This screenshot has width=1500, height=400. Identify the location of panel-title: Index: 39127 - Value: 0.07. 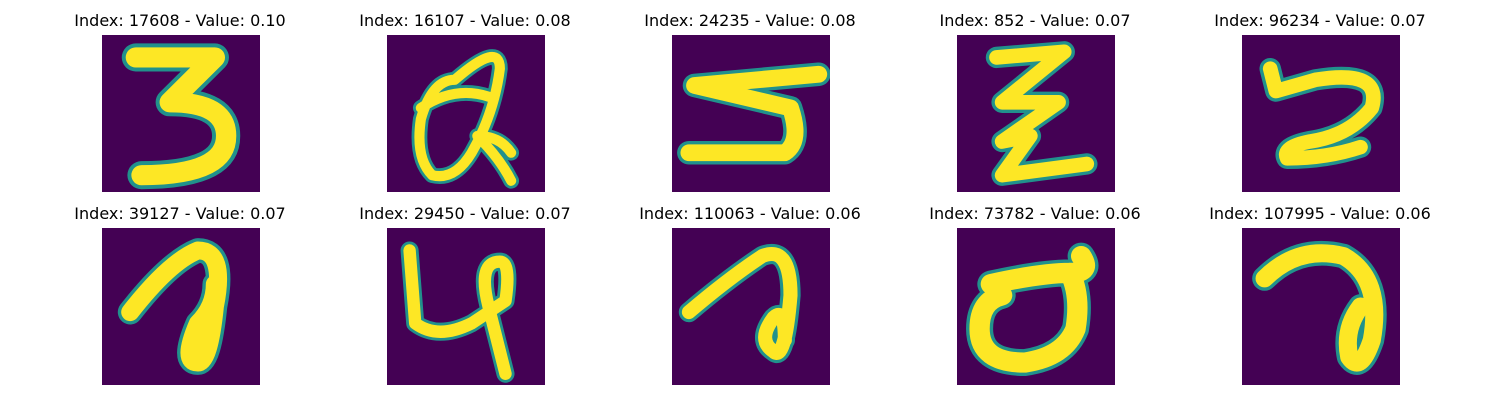
(180, 213).